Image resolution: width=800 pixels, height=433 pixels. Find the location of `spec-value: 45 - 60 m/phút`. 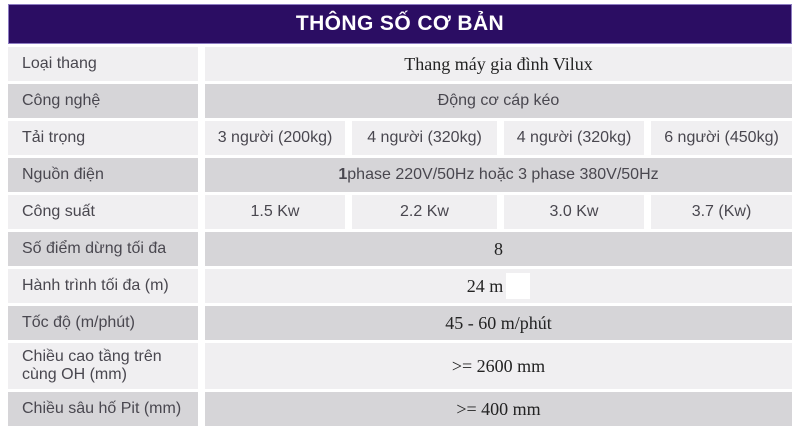

spec-value: 45 - 60 m/phút is located at coordinates (498, 322).